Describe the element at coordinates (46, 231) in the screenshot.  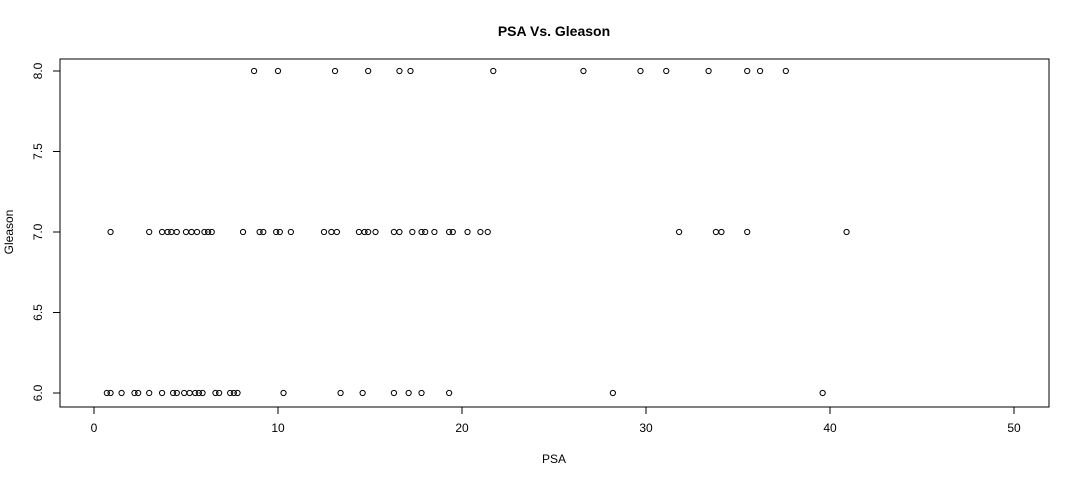
I see `y-axis: 6.0 6.5 7.0 7.5 8.0` at that location.